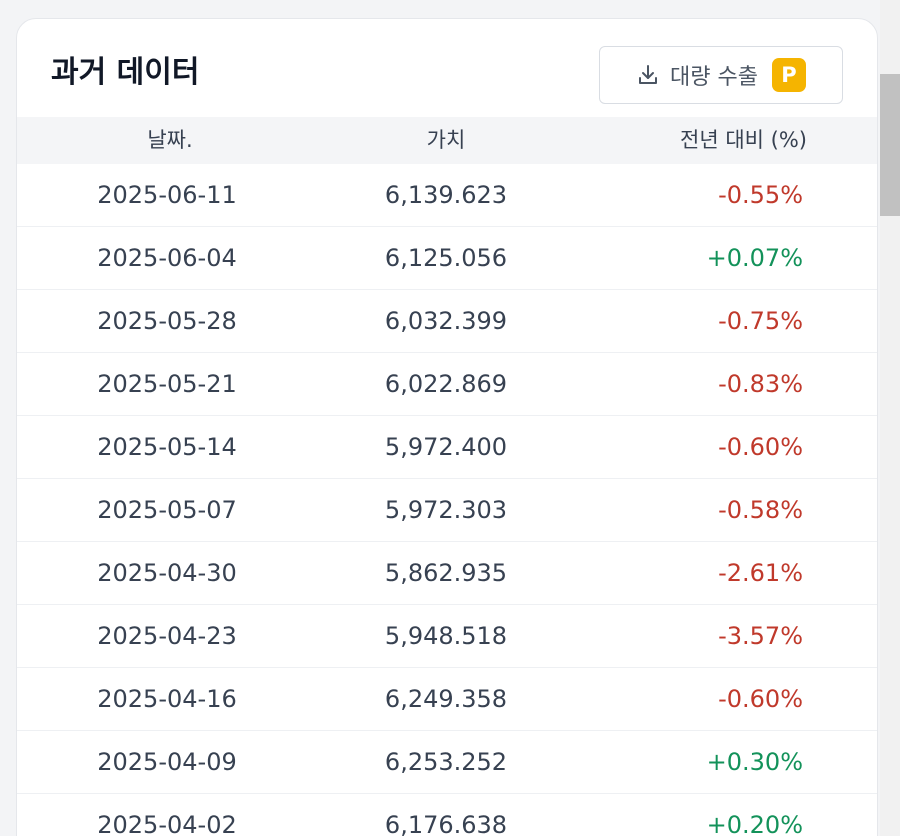 Image resolution: width=900 pixels, height=836 pixels. What do you see at coordinates (890, 145) in the screenshot?
I see `scrollbar-thumb` at bounding box center [890, 145].